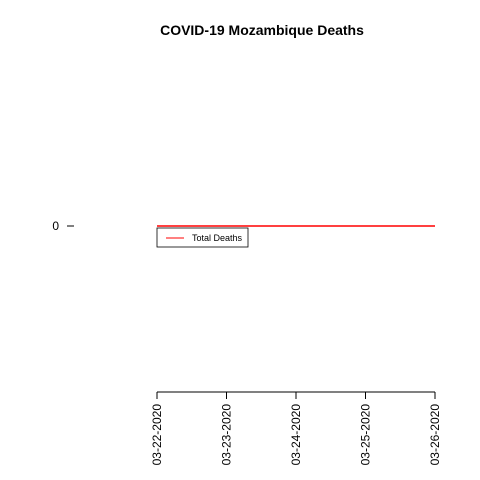 The width and height of the screenshot is (480, 480). Describe the element at coordinates (217, 238) in the screenshot. I see `legend-label: Total Deaths` at that location.